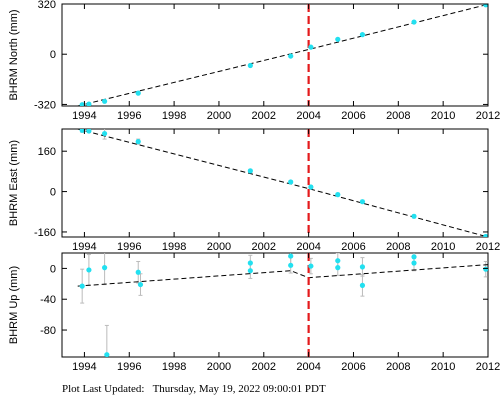  I want to click on y-axis-label: BHRM North (mm), so click(14, 54).